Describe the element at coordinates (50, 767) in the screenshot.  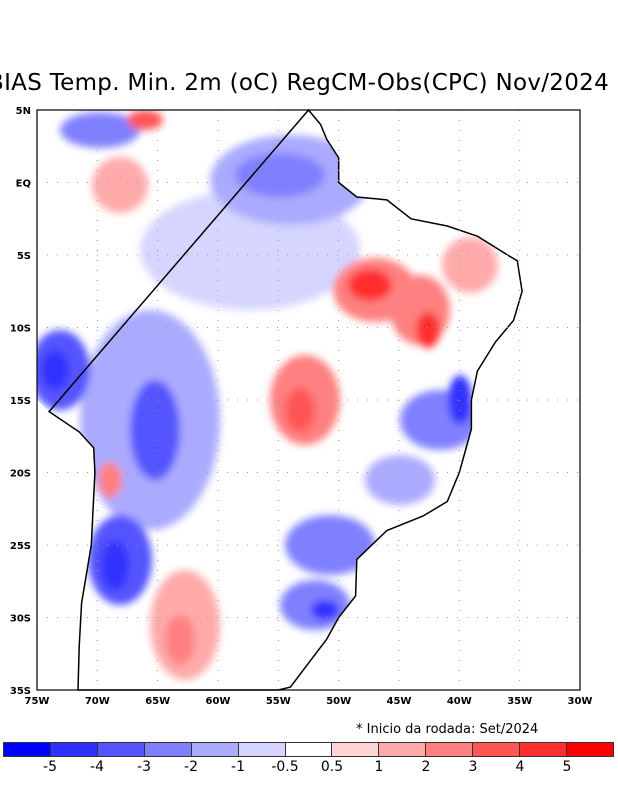
I see `colorbar-label: -5` at that location.